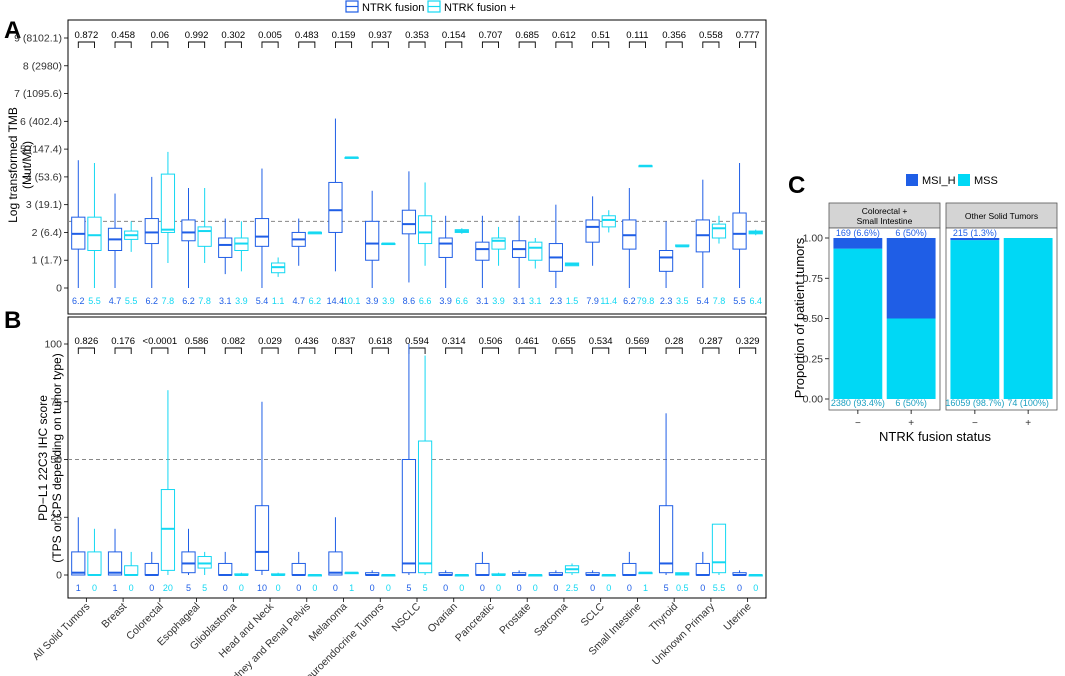 This screenshot has height=676, width=1065. Describe the element at coordinates (663, 617) in the screenshot. I see `tumor-type-label: Thyroid` at that location.